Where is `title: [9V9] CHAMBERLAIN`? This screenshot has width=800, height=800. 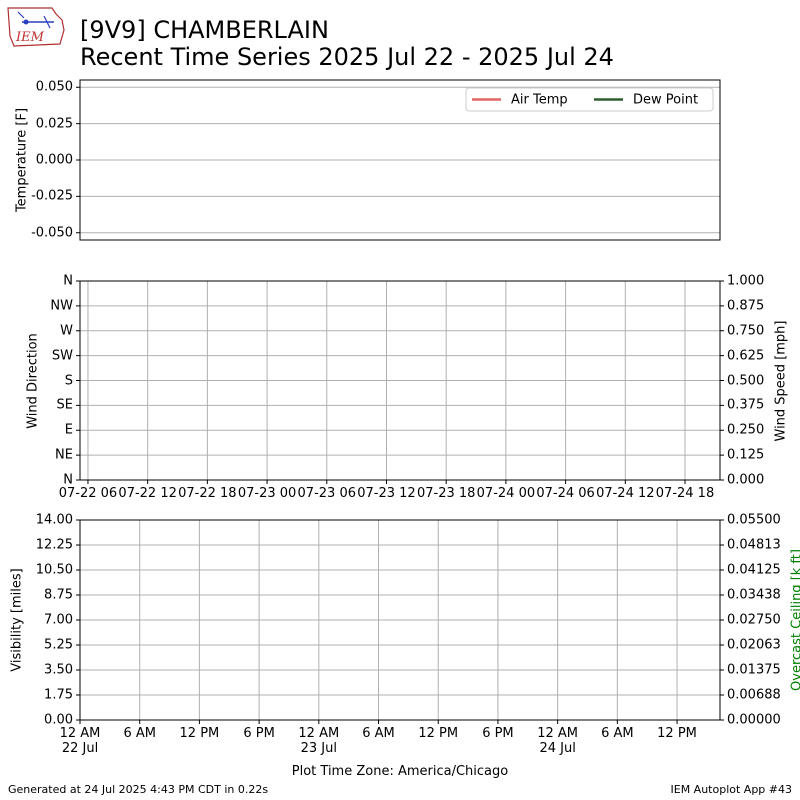 title: [9V9] CHAMBERLAIN is located at coordinates (204, 30).